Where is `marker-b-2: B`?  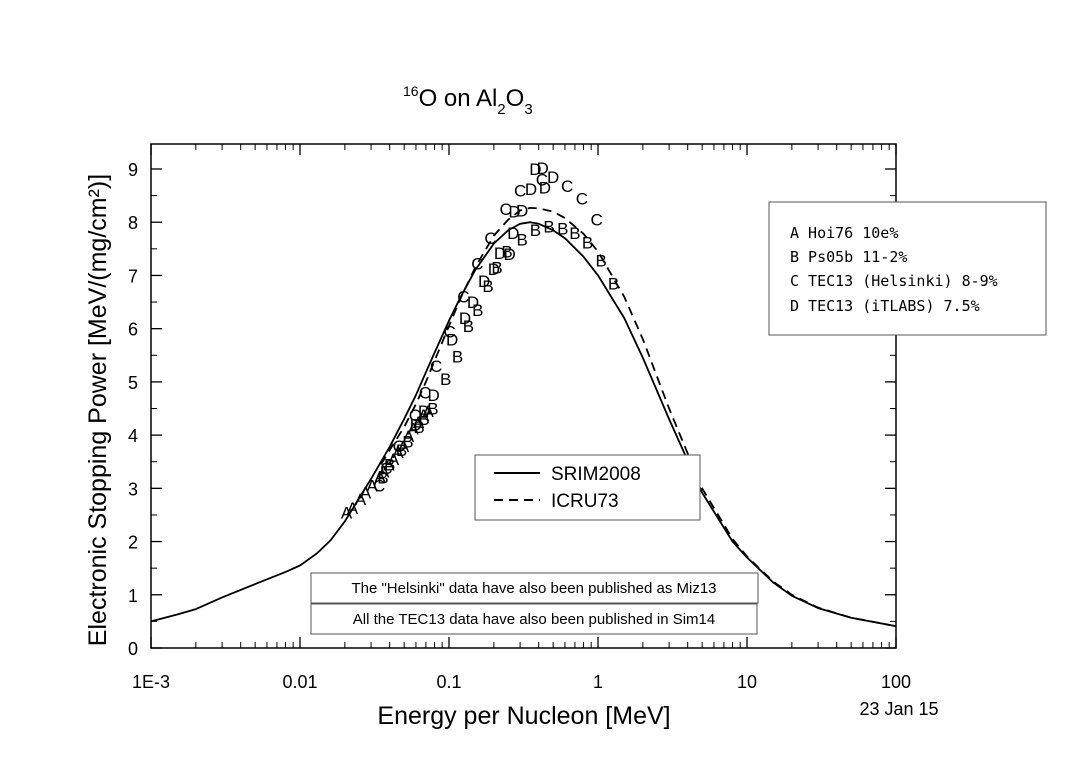
marker-b-2: B is located at coordinates (401, 450).